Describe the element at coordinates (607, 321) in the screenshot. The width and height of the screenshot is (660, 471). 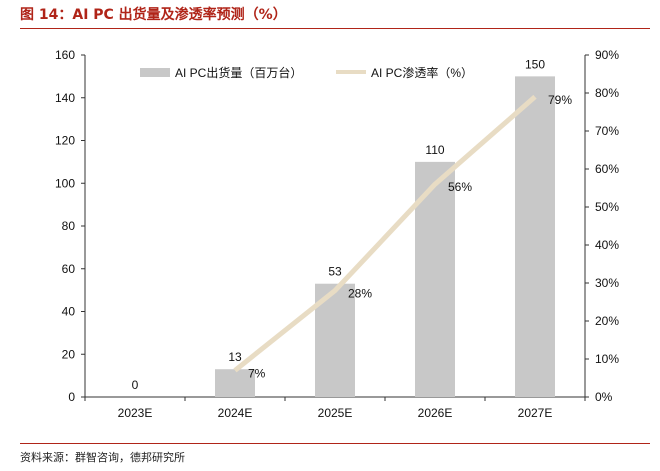
I see `y-right-tick-label: 20%` at that location.